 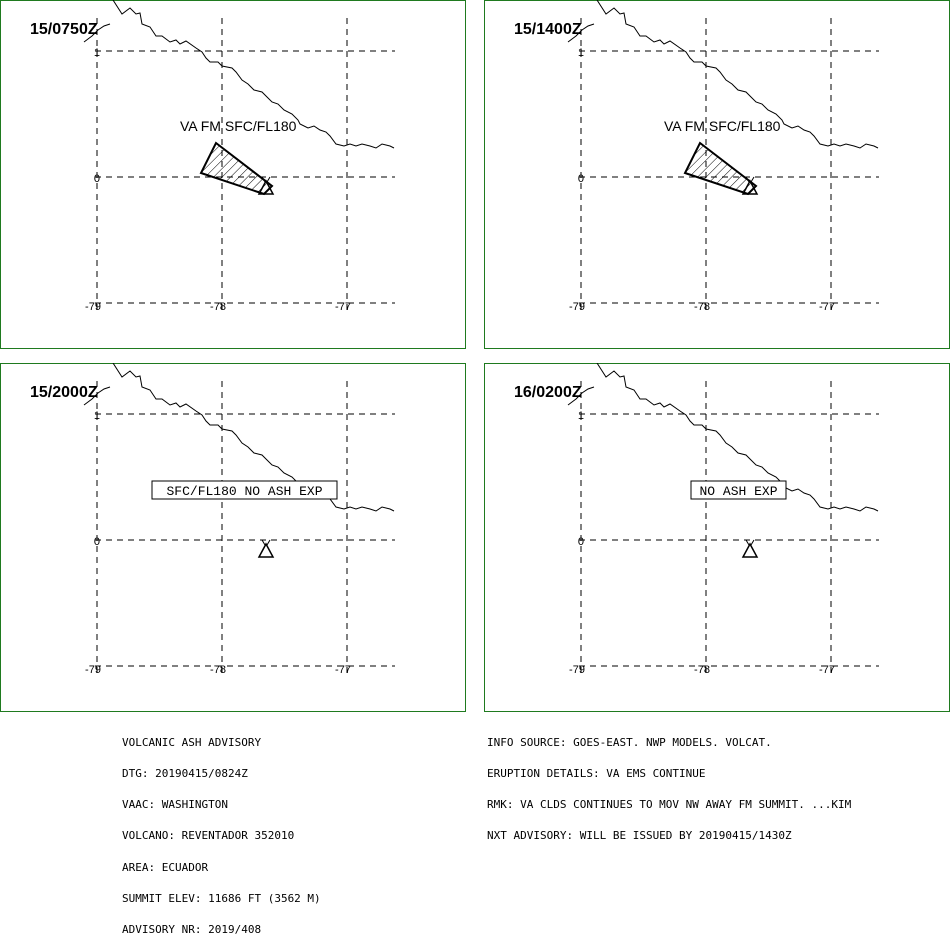 I want to click on advisory-dtg: DTG: 20190415/0824Z, so click(x=185, y=774).